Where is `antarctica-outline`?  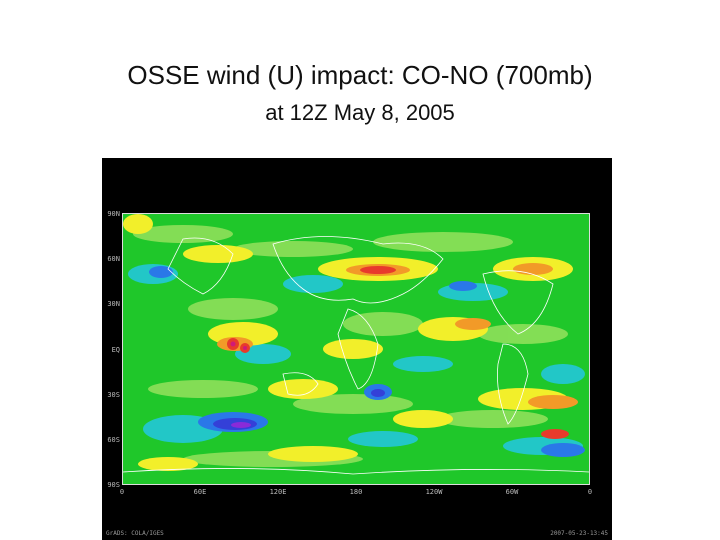 antarctica-outline is located at coordinates (356, 471).